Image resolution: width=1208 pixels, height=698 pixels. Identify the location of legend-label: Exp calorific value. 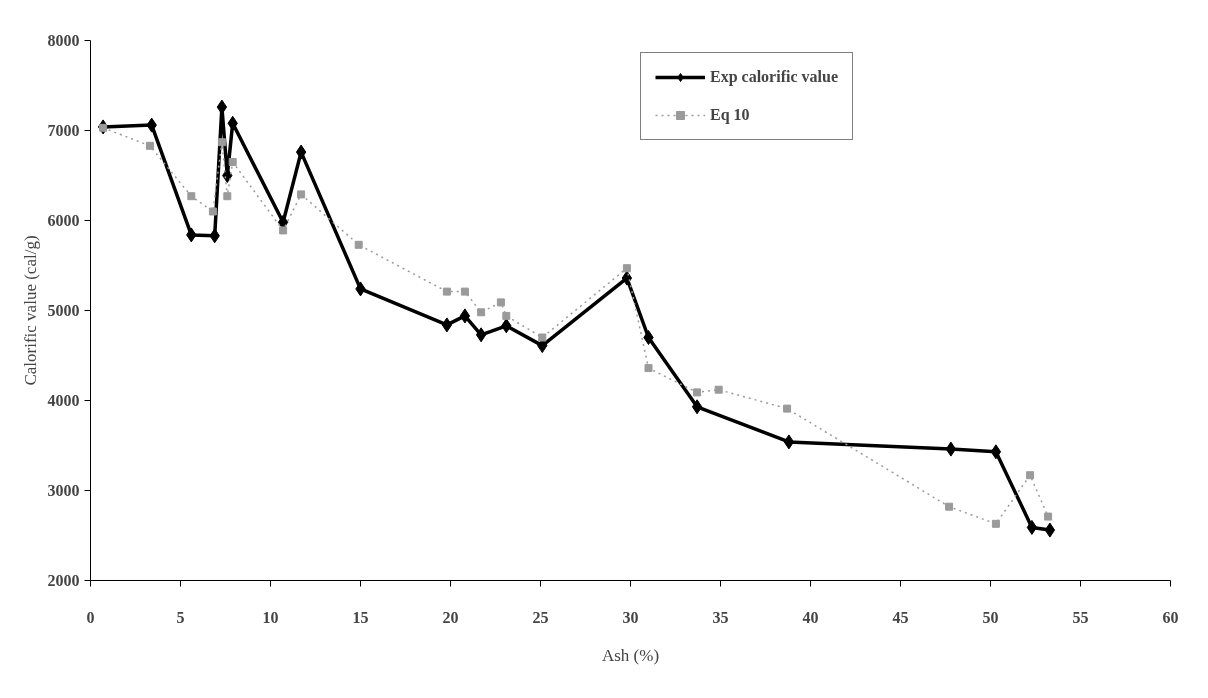
(774, 77).